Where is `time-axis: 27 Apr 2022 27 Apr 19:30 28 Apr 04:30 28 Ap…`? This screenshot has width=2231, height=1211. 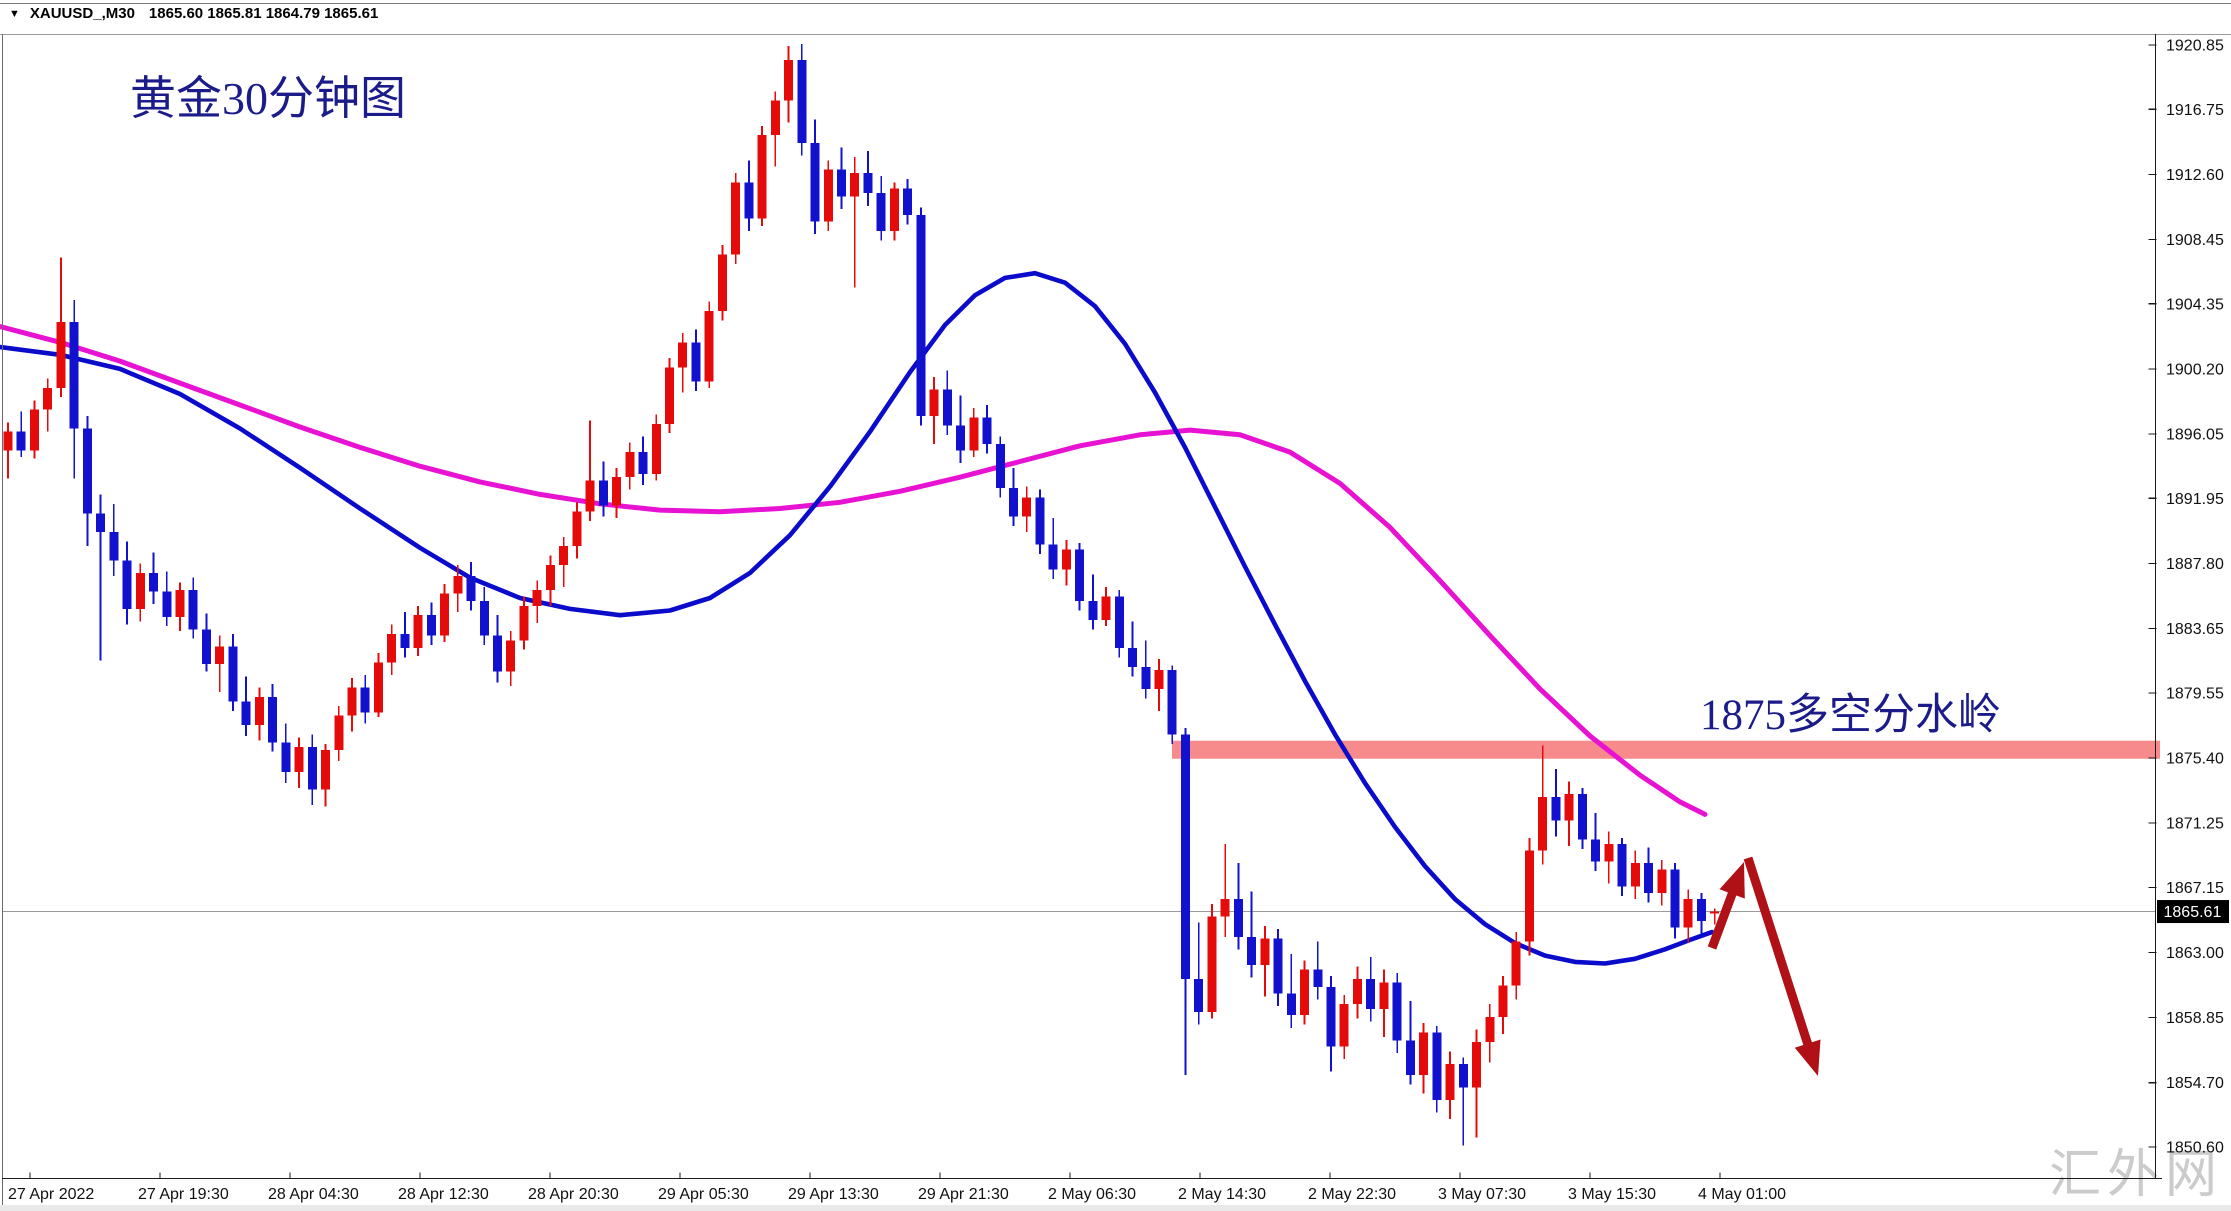 time-axis: 27 Apr 2022 27 Apr 19:30 28 Apr 04:30 28 Ap… is located at coordinates (1082, 1188).